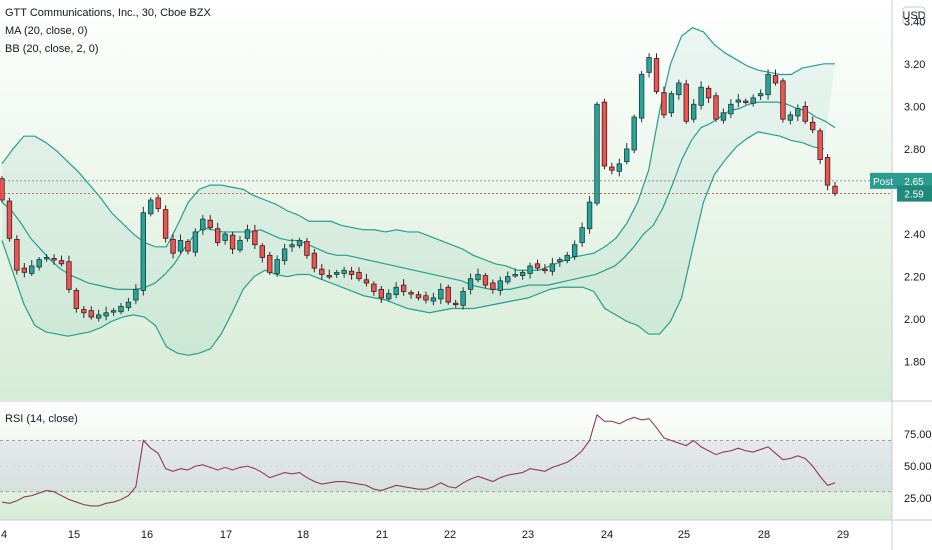  What do you see at coordinates (450, 535) in the screenshot?
I see `time-tick-label: 22` at bounding box center [450, 535].